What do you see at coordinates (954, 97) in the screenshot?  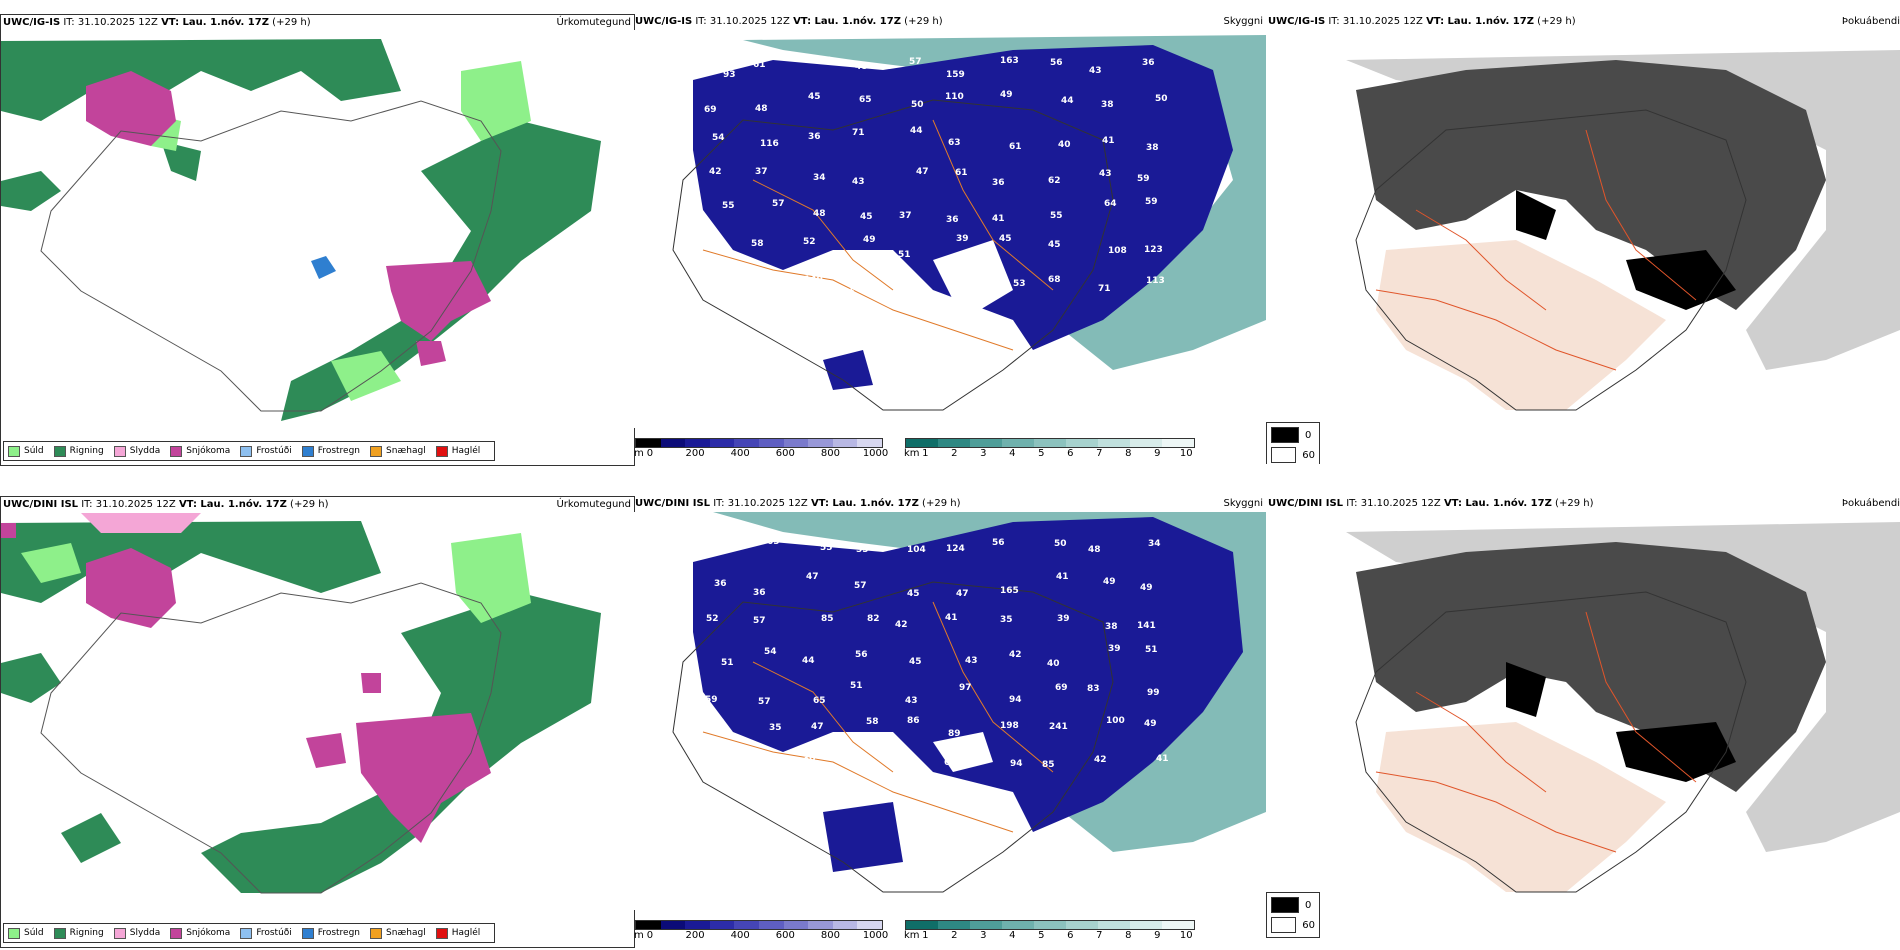 I see `ceiling-value-label: 110` at bounding box center [954, 97].